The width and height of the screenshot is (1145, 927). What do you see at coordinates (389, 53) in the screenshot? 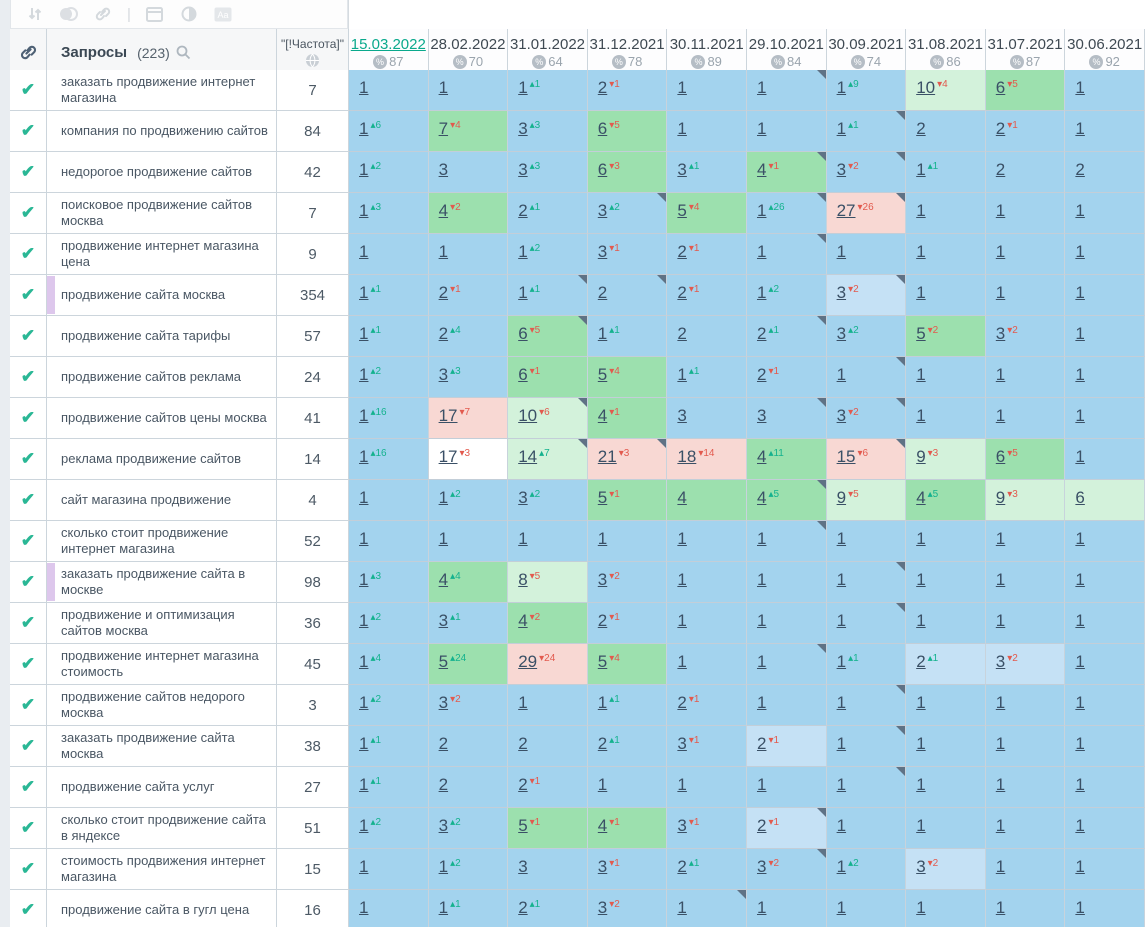
I see `date-column-header: 15.03.2022 % 87` at bounding box center [389, 53].